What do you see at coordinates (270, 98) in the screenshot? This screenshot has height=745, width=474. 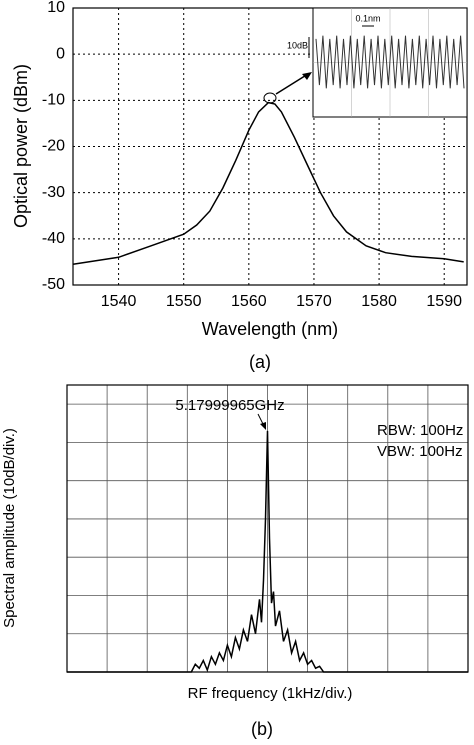 I see `peak-circle` at bounding box center [270, 98].